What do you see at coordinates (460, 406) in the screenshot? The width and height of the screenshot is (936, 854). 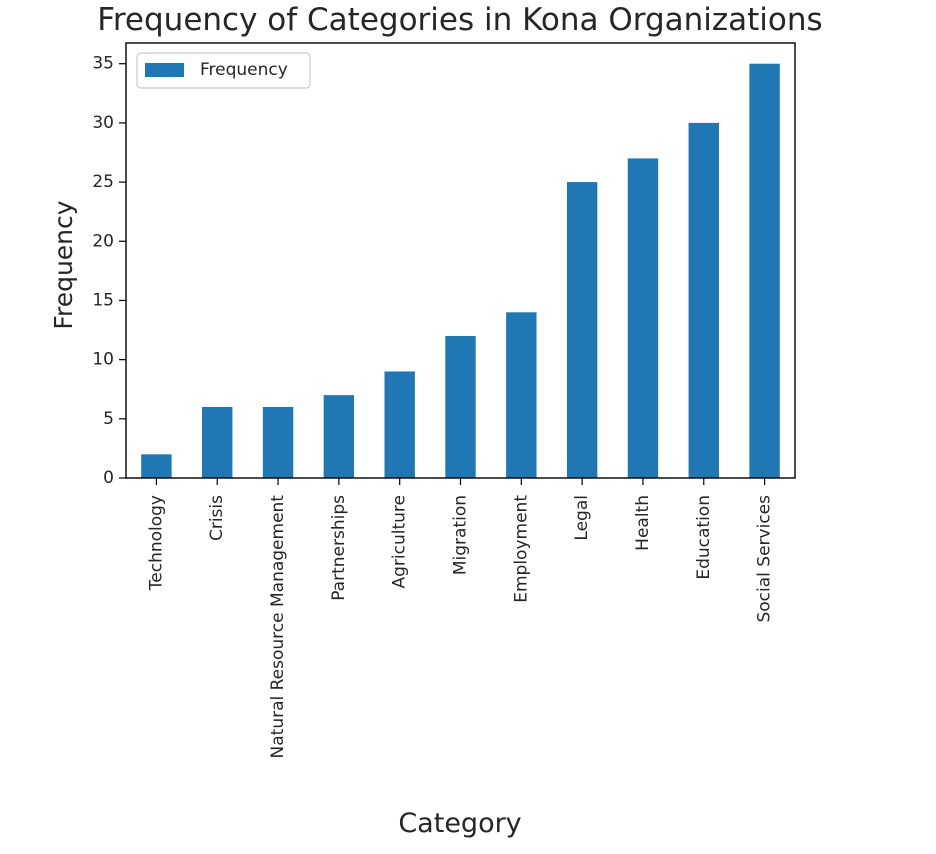 I see `bar-migration` at bounding box center [460, 406].